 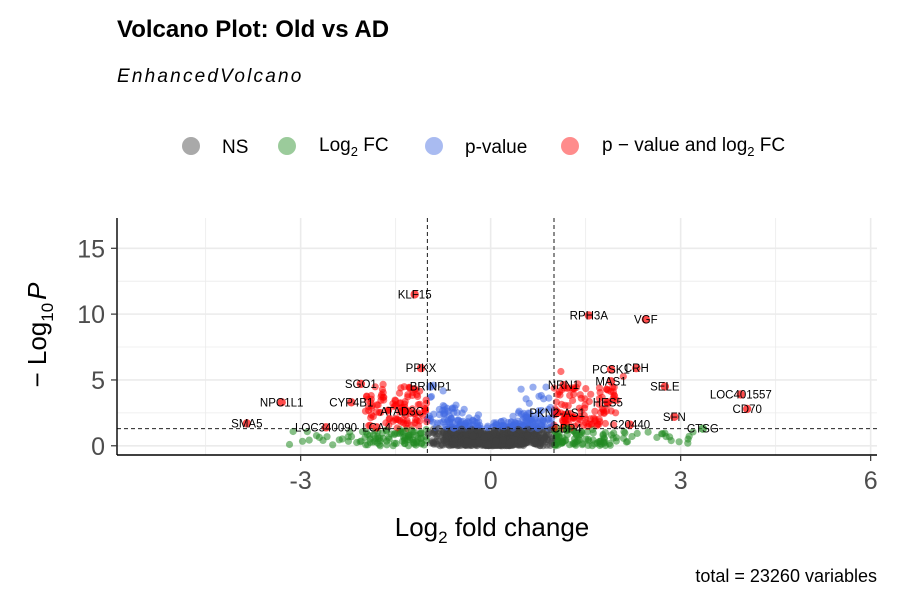 I want to click on chart-title: Volcano Plot: Old vs AD, so click(x=253, y=29).